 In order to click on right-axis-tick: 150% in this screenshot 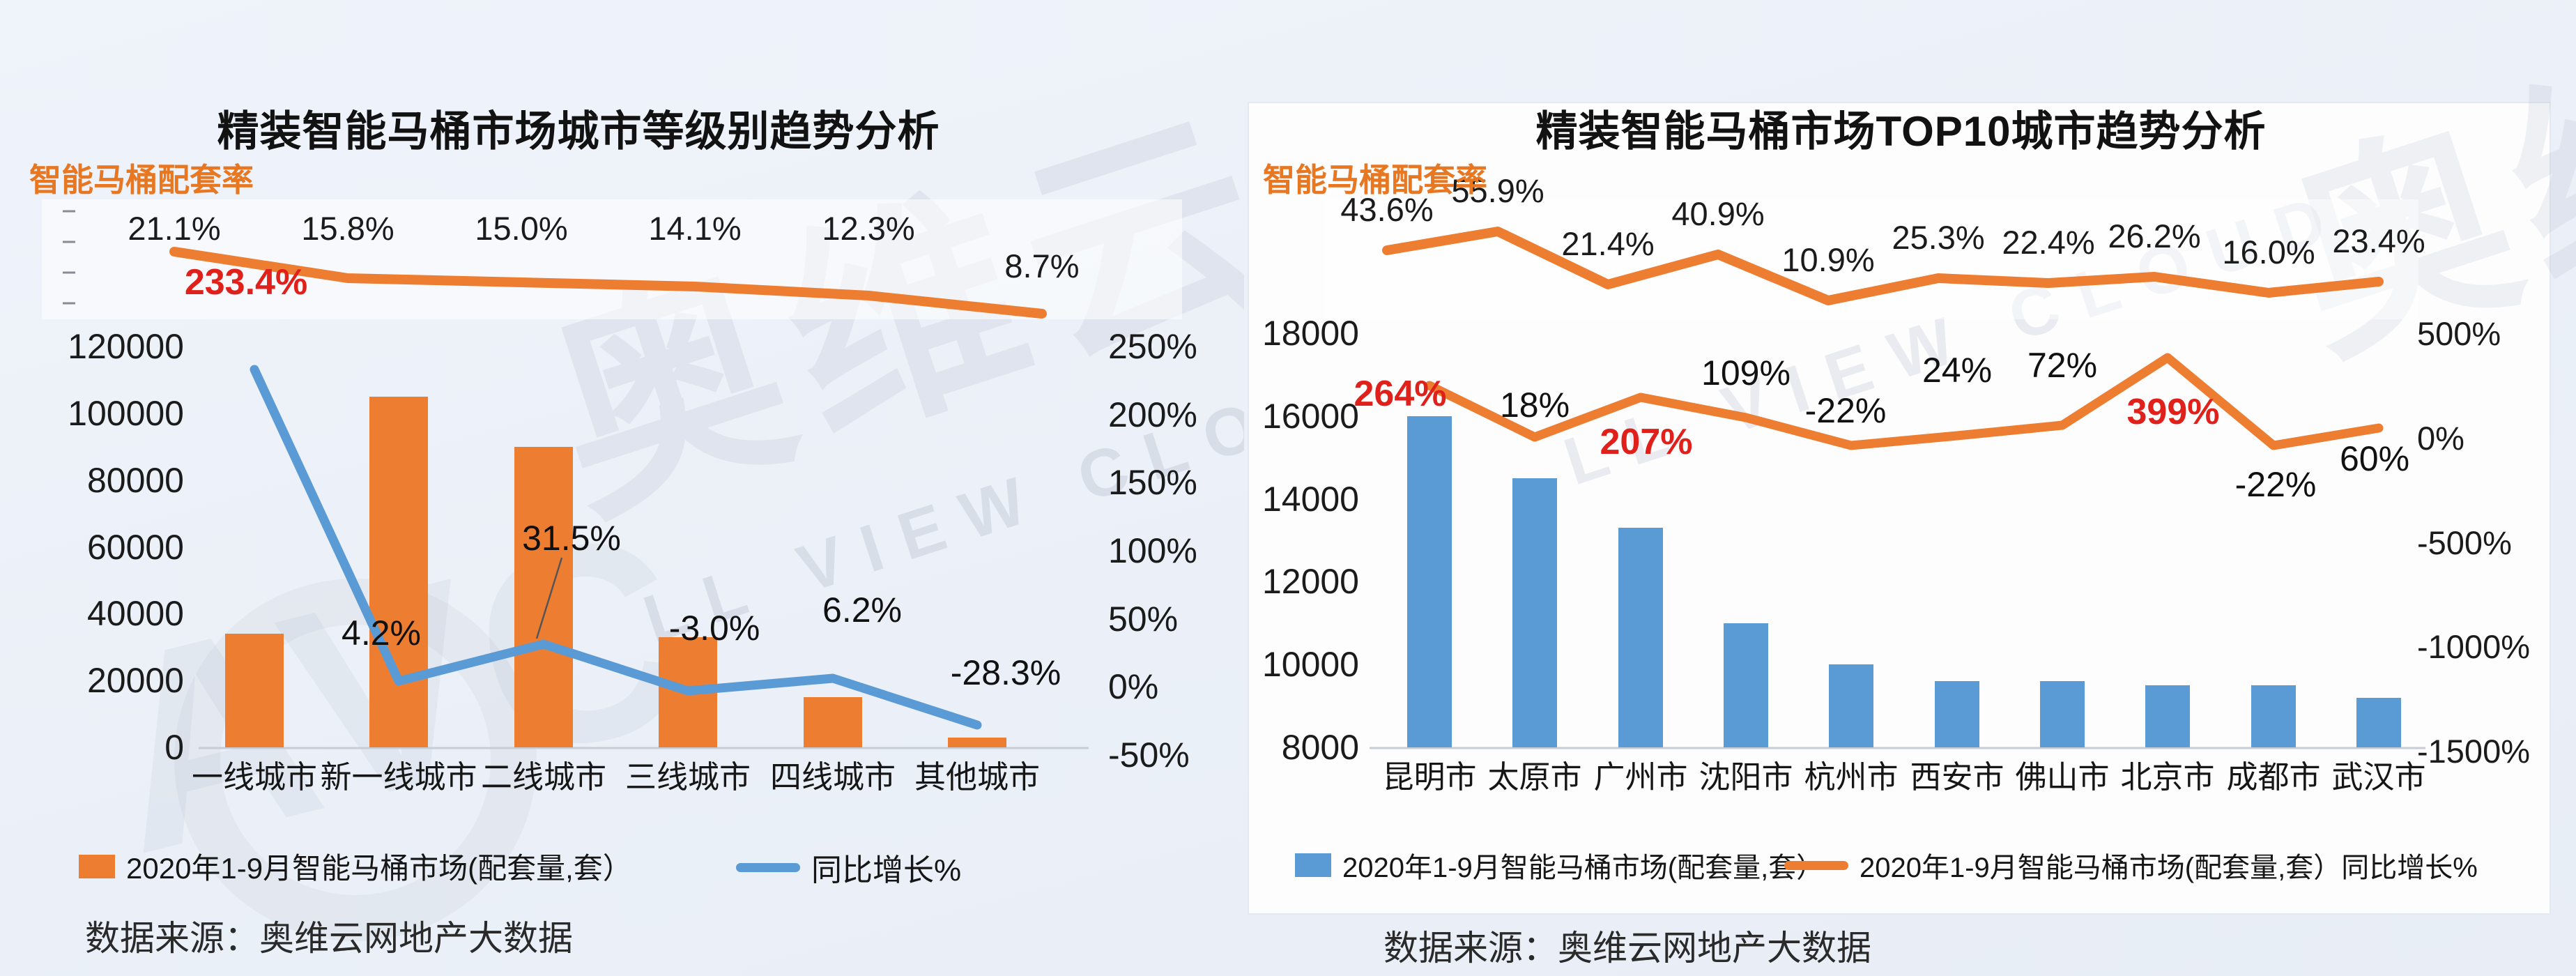, I will do `click(1152, 482)`.